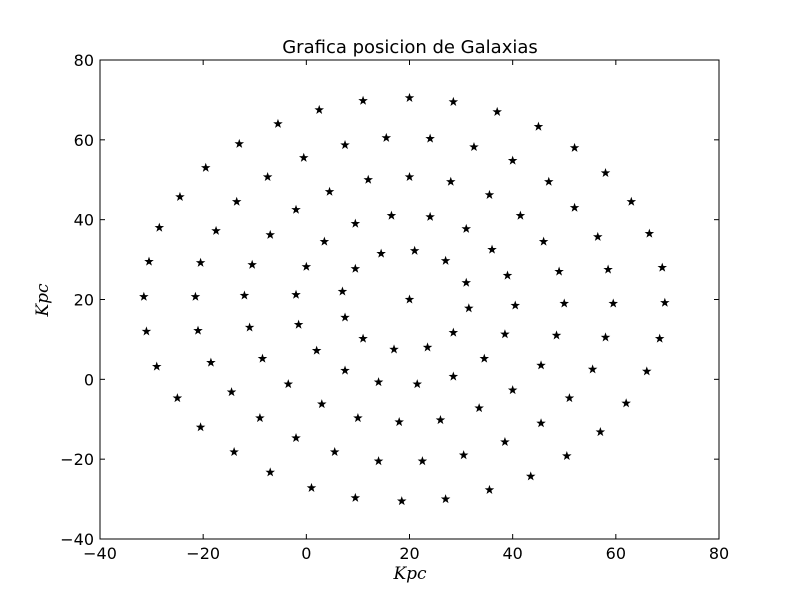 The image size is (800, 600). Describe the element at coordinates (89, 379) in the screenshot. I see `y-tick-label: 0` at that location.